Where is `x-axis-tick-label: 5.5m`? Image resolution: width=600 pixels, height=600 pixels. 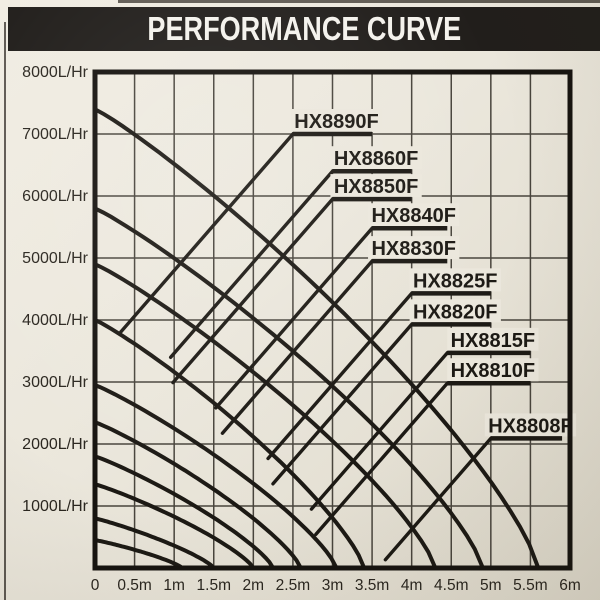
x-axis-tick-label: 5.5m is located at coordinates (530, 585).